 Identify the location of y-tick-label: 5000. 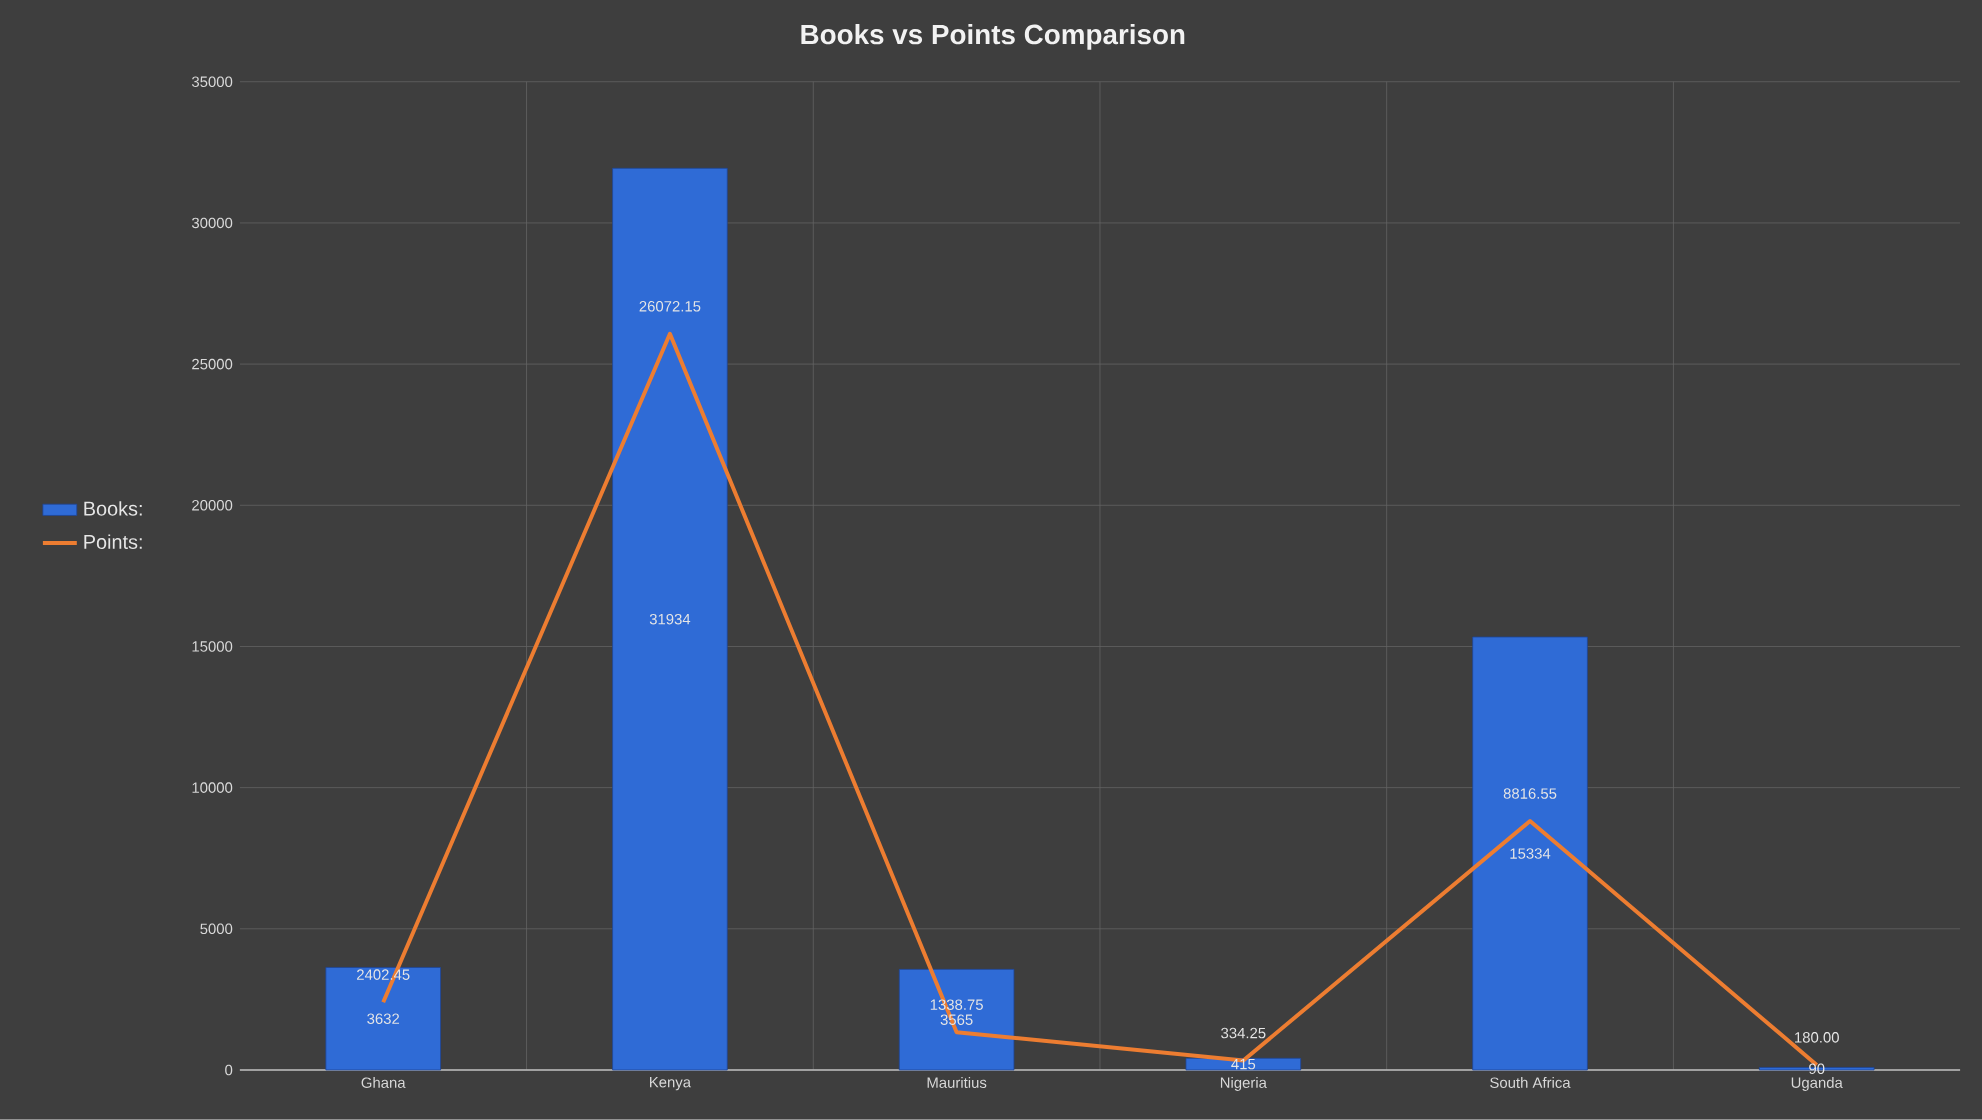
(216, 929).